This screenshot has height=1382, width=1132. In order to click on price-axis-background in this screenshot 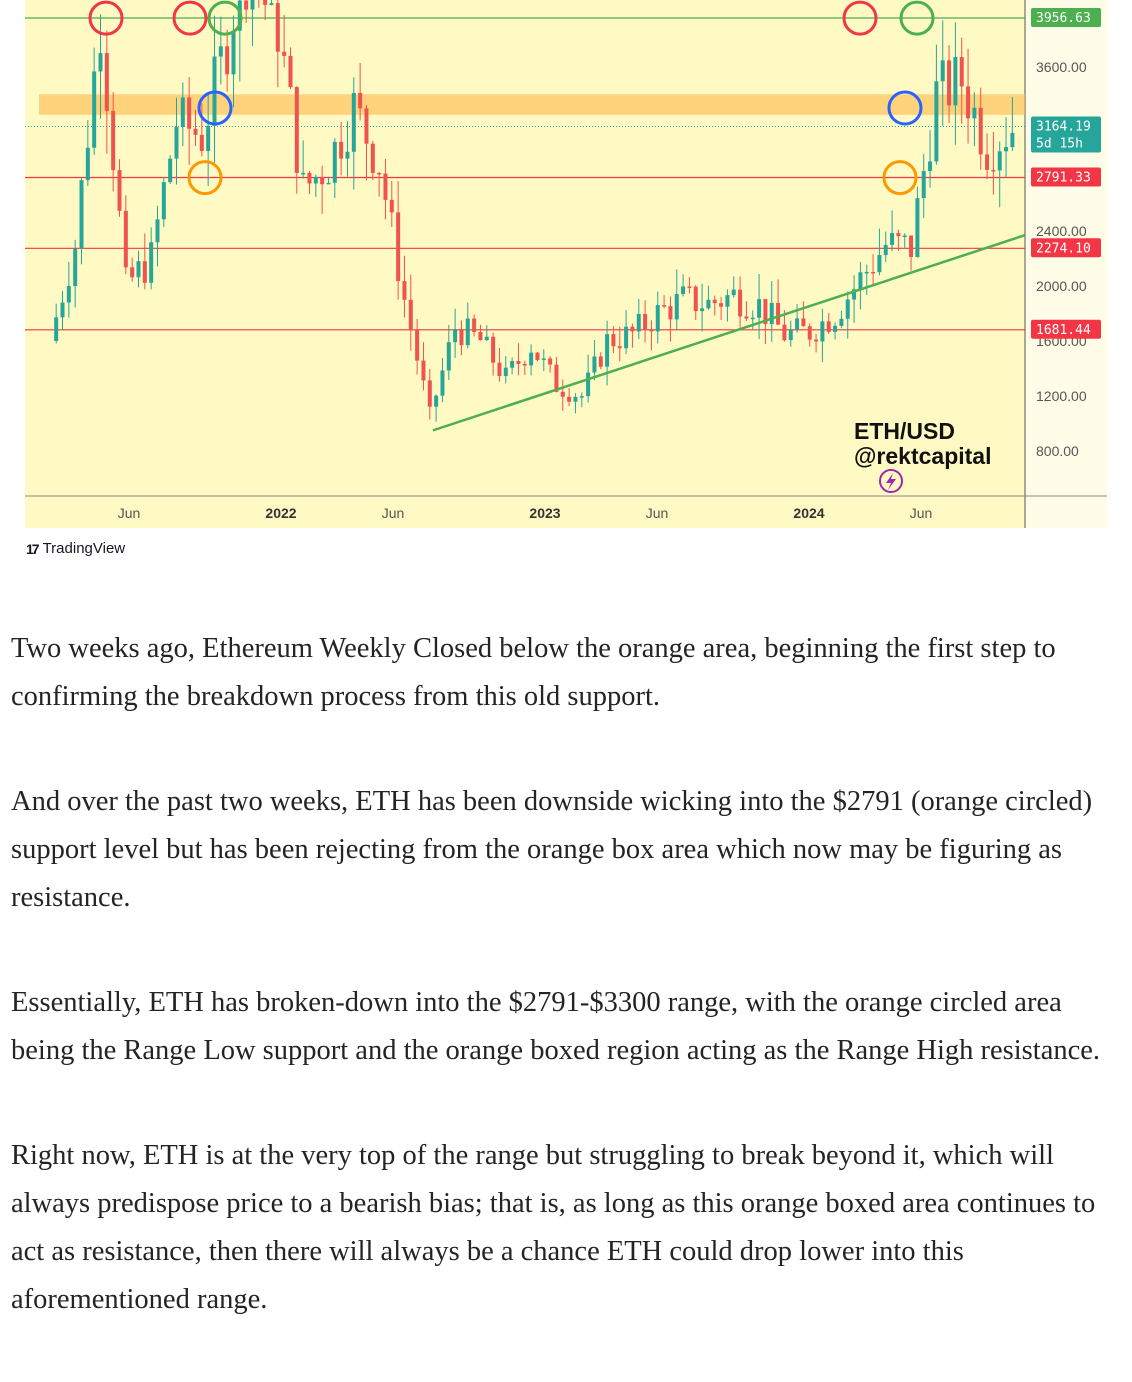, I will do `click(1066, 264)`.